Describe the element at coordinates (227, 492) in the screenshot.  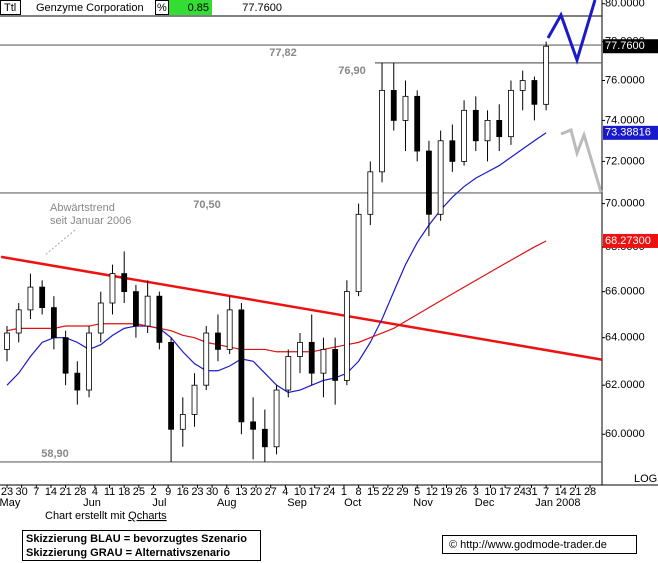
I see `x-tick-label: 6` at that location.